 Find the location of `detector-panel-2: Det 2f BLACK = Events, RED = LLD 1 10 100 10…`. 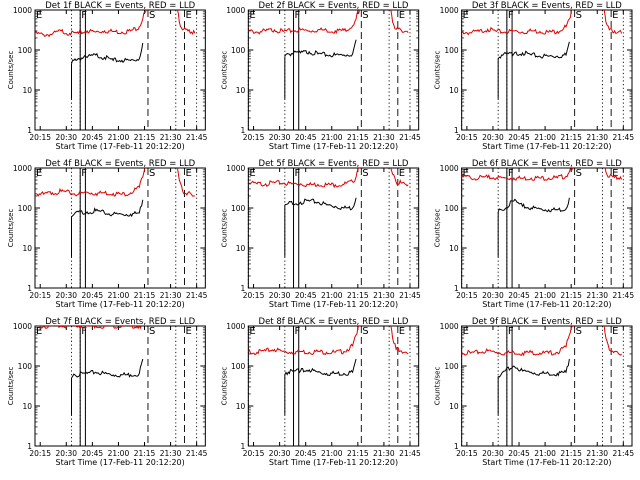

detector-panel-2: Det 2f BLACK = Events, RED = LLD 1 10 100 10… is located at coordinates (320, 76).